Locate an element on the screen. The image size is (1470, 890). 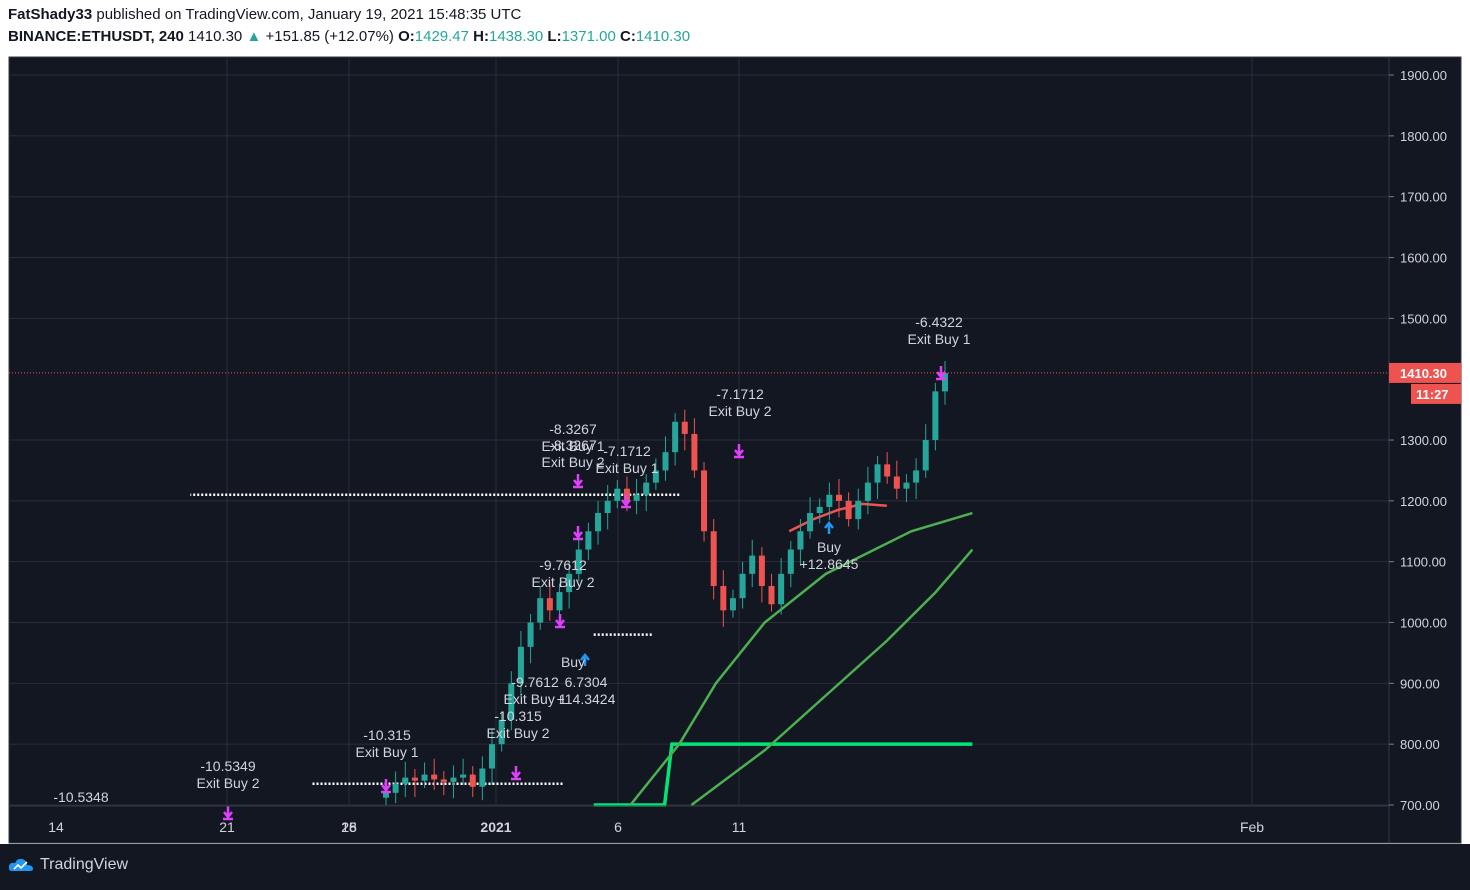
close-label: C: is located at coordinates (627, 36).